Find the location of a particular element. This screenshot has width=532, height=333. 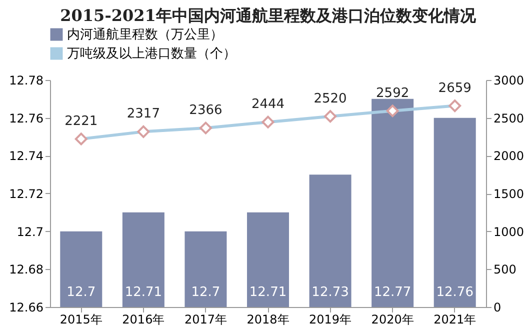

data-label: 2317 is located at coordinates (143, 114).